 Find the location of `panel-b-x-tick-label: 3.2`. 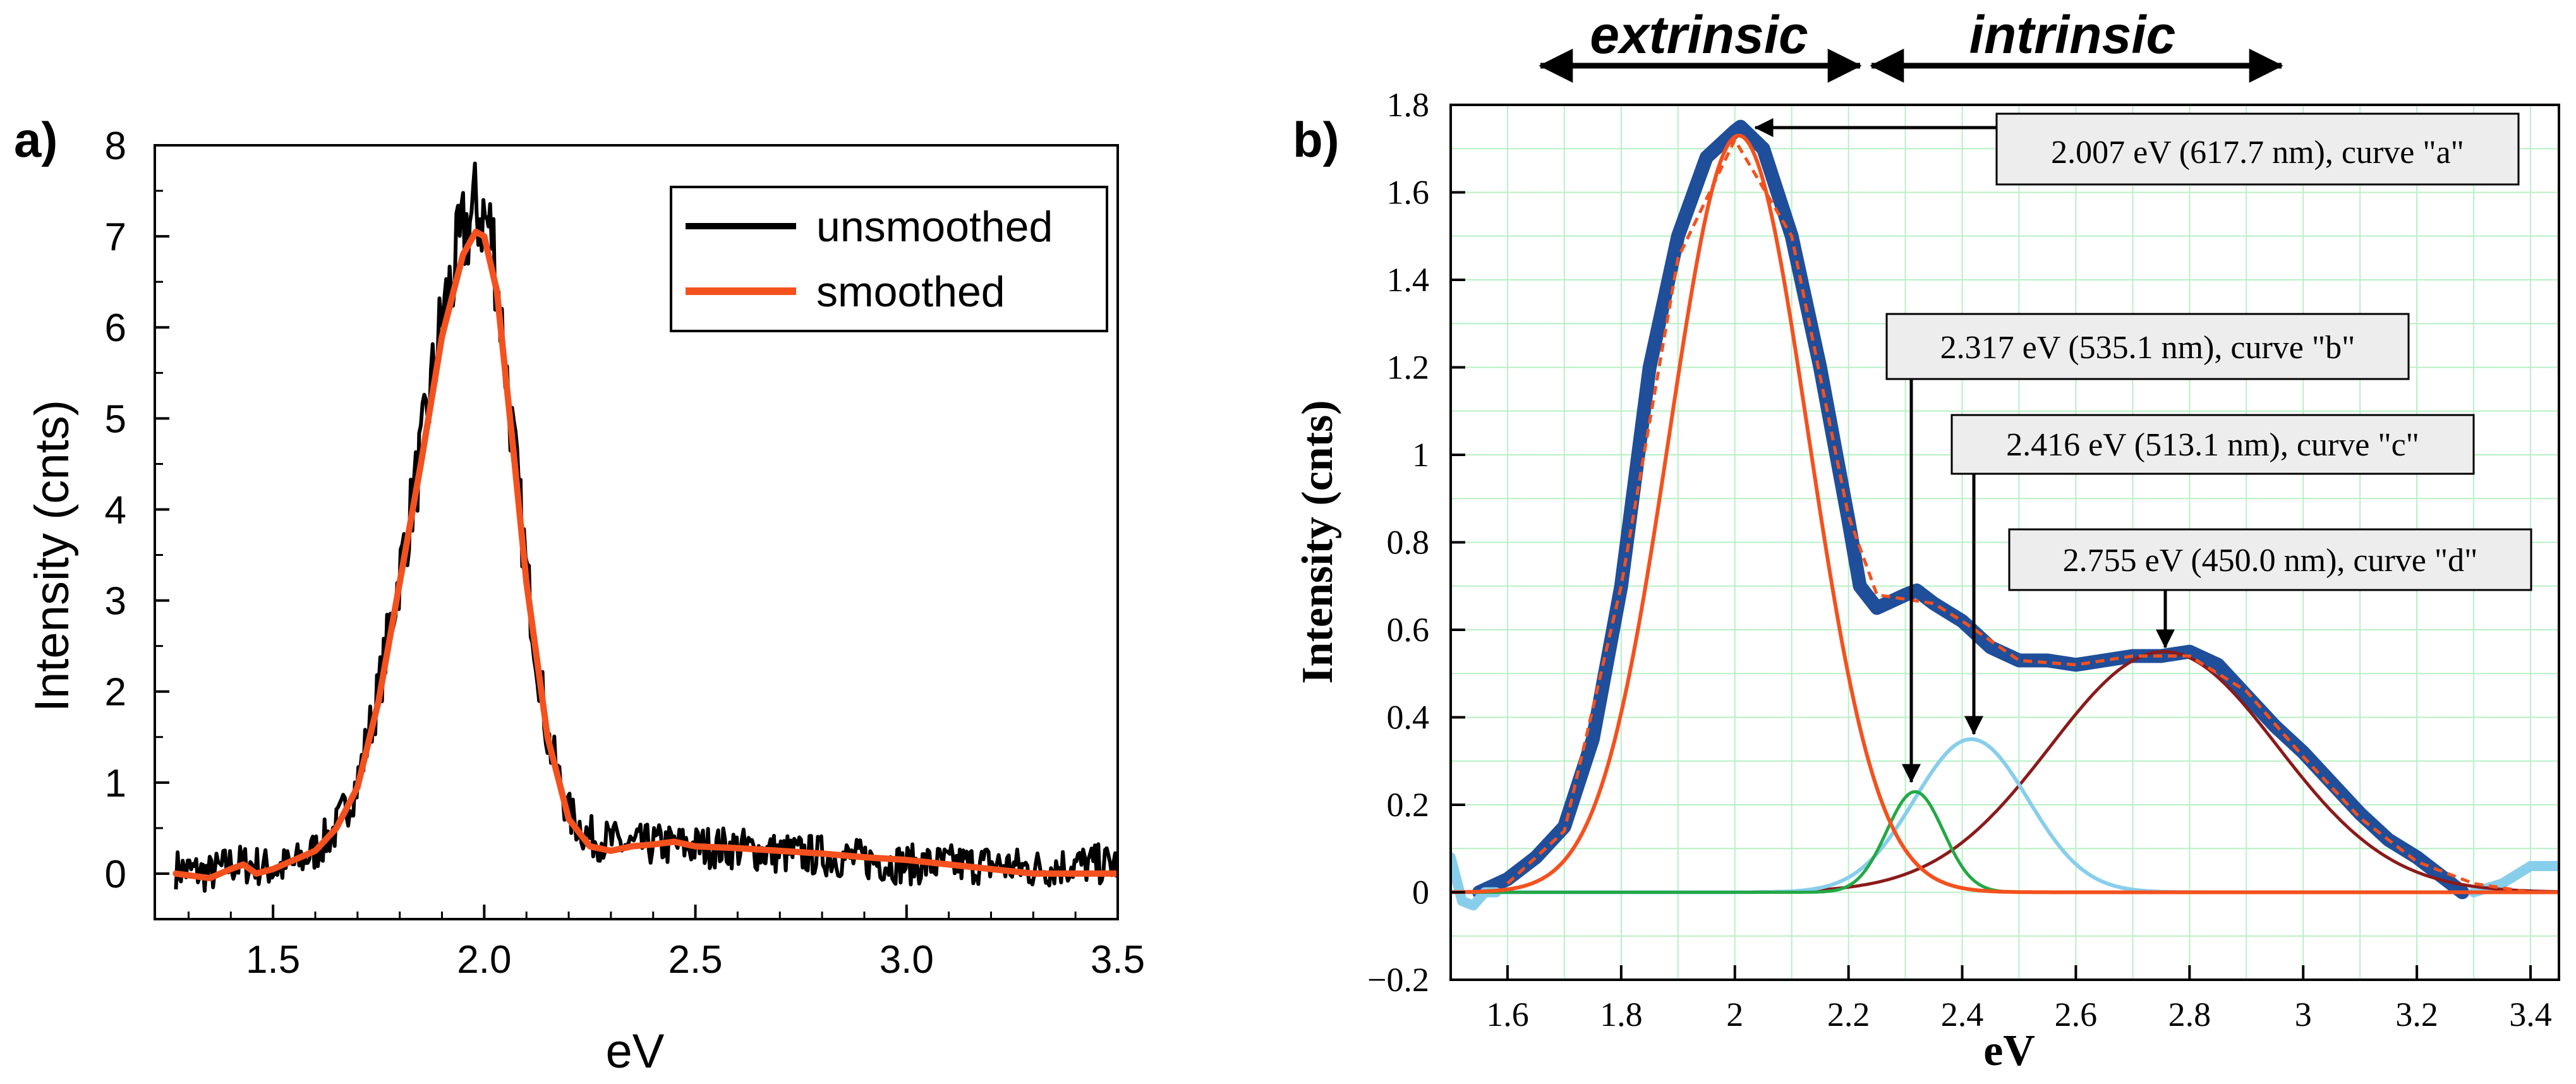

panel-b-x-tick-label: 3.2 is located at coordinates (2416, 1015).